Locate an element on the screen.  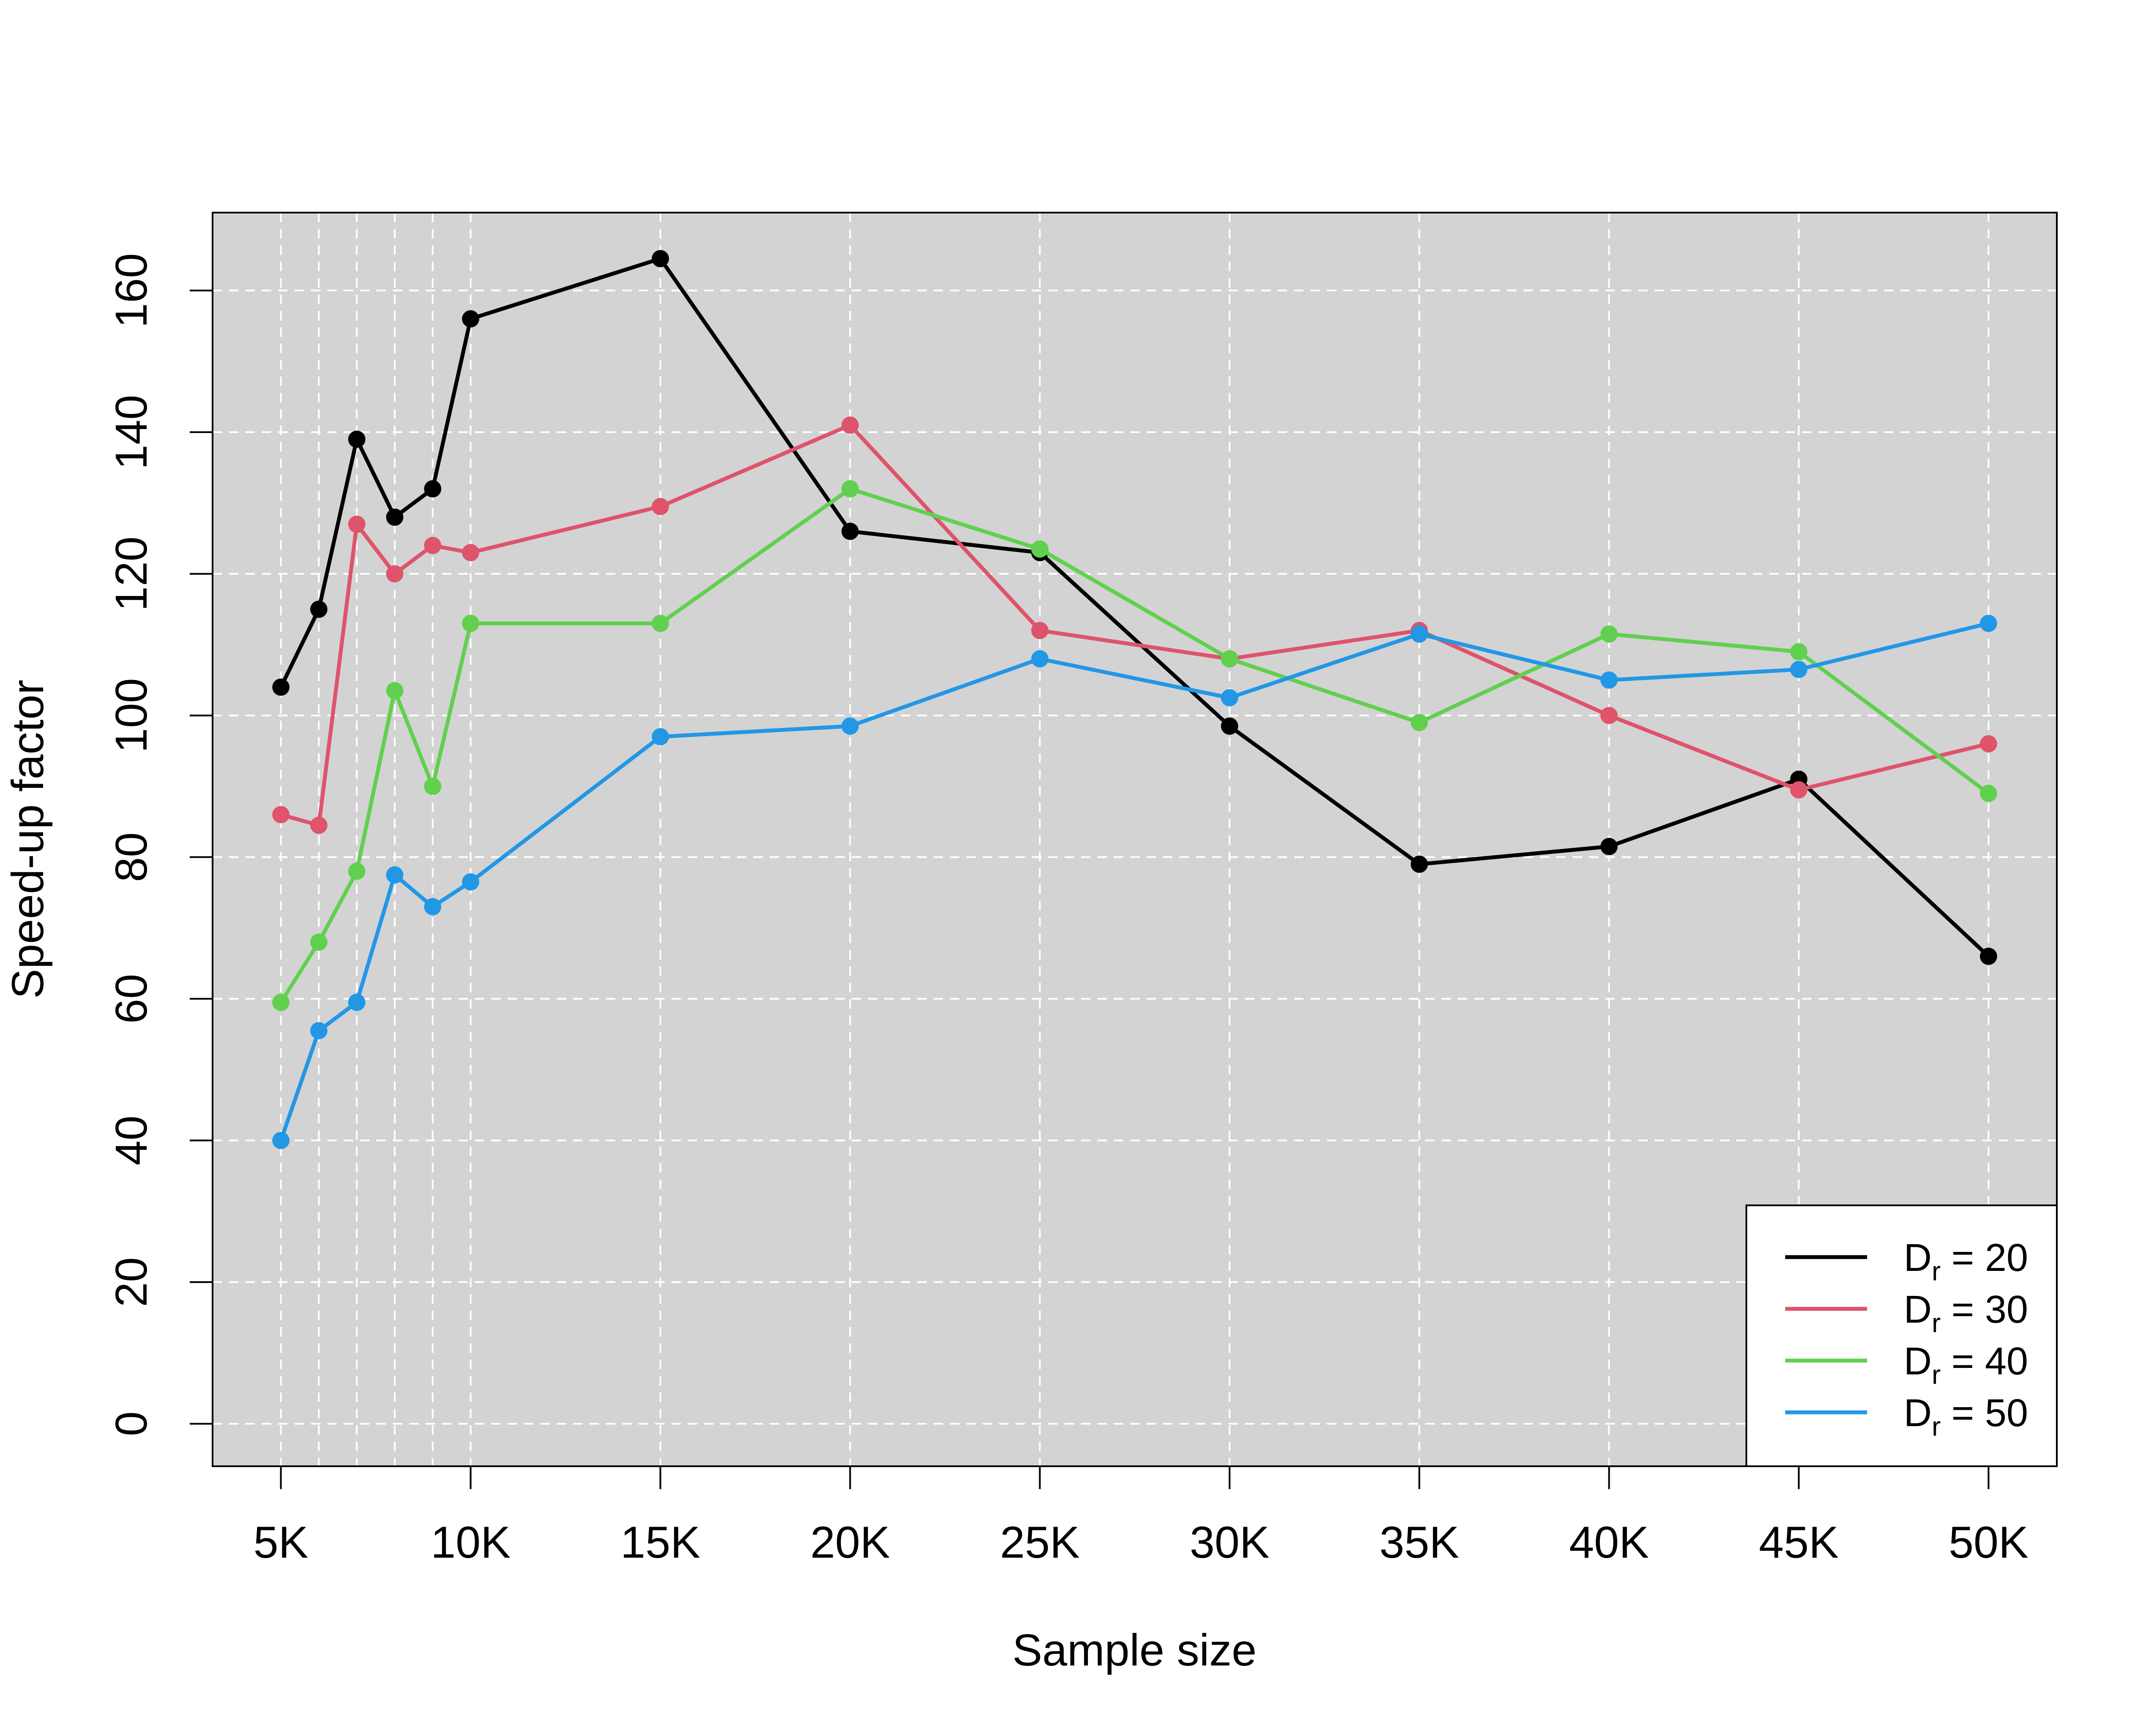
y-tick-label: 160 is located at coordinates (132, 290).